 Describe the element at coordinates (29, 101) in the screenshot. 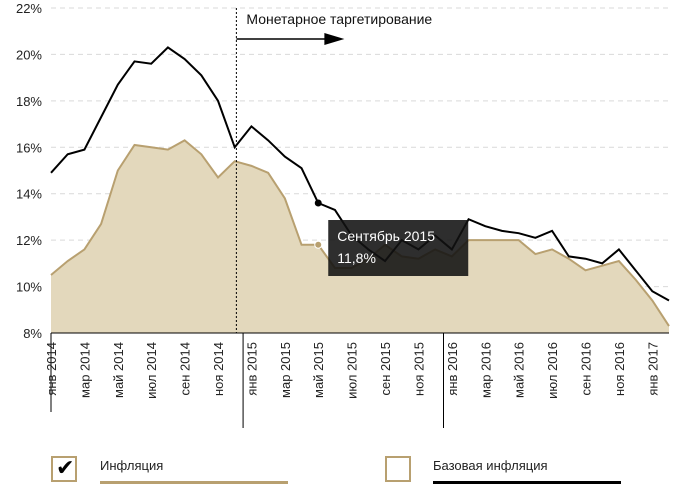

I see `y-tick-label: 18%` at that location.